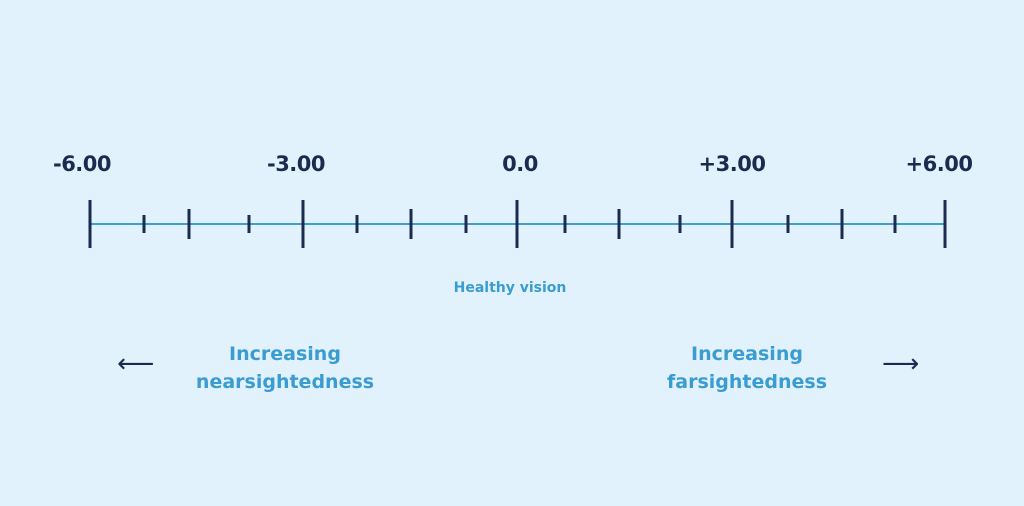 The width and height of the screenshot is (1024, 506). Describe the element at coordinates (520, 164) in the screenshot. I see `scale-label-zero: 0.0` at that location.